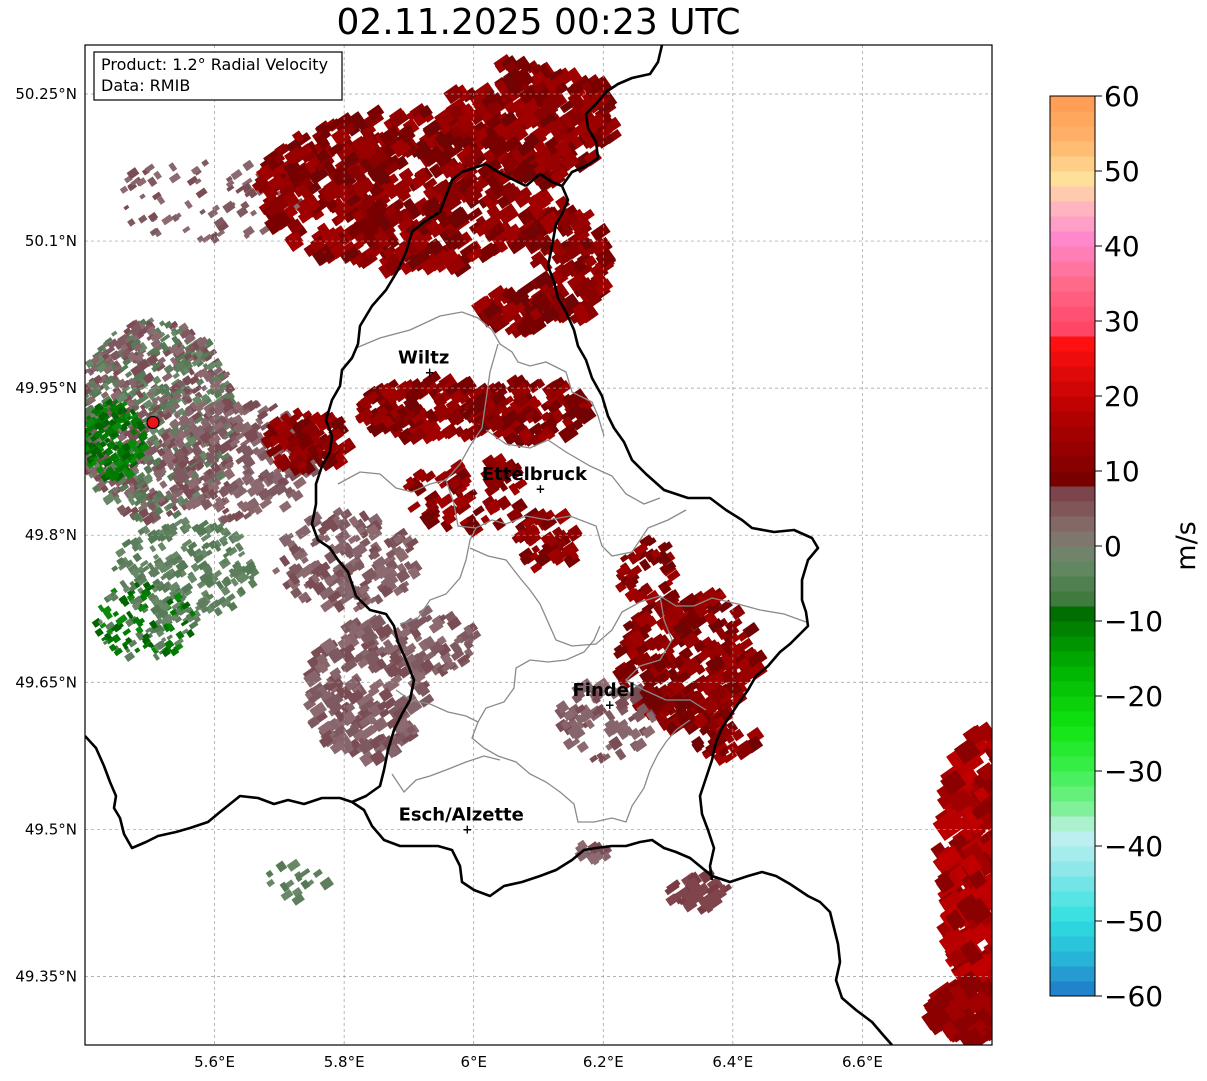 This screenshot has height=1081, width=1207. Describe the element at coordinates (1113, 546) in the screenshot. I see `colorbar-tick-label: 0` at that location.